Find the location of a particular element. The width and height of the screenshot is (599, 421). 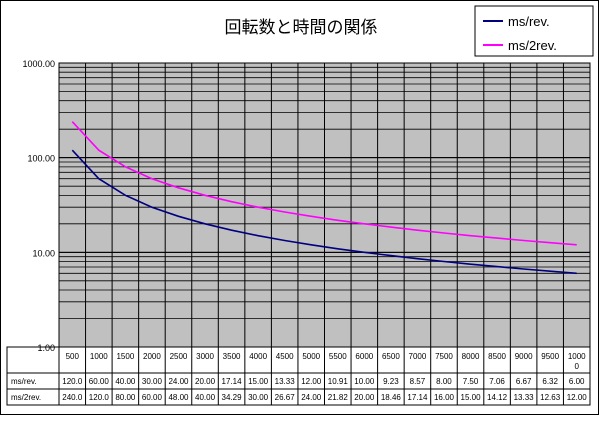

x-category-label: 4000 is located at coordinates (258, 356).